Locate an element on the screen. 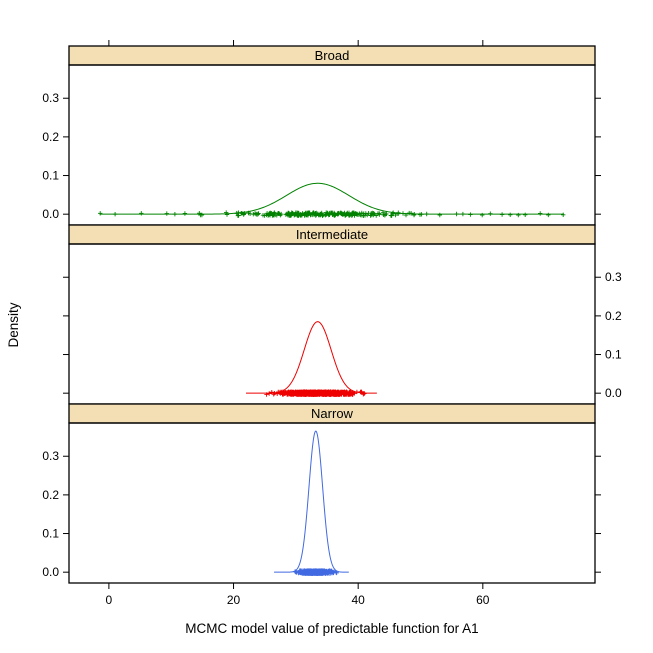  x-tick-label: 40 is located at coordinates (358, 600).